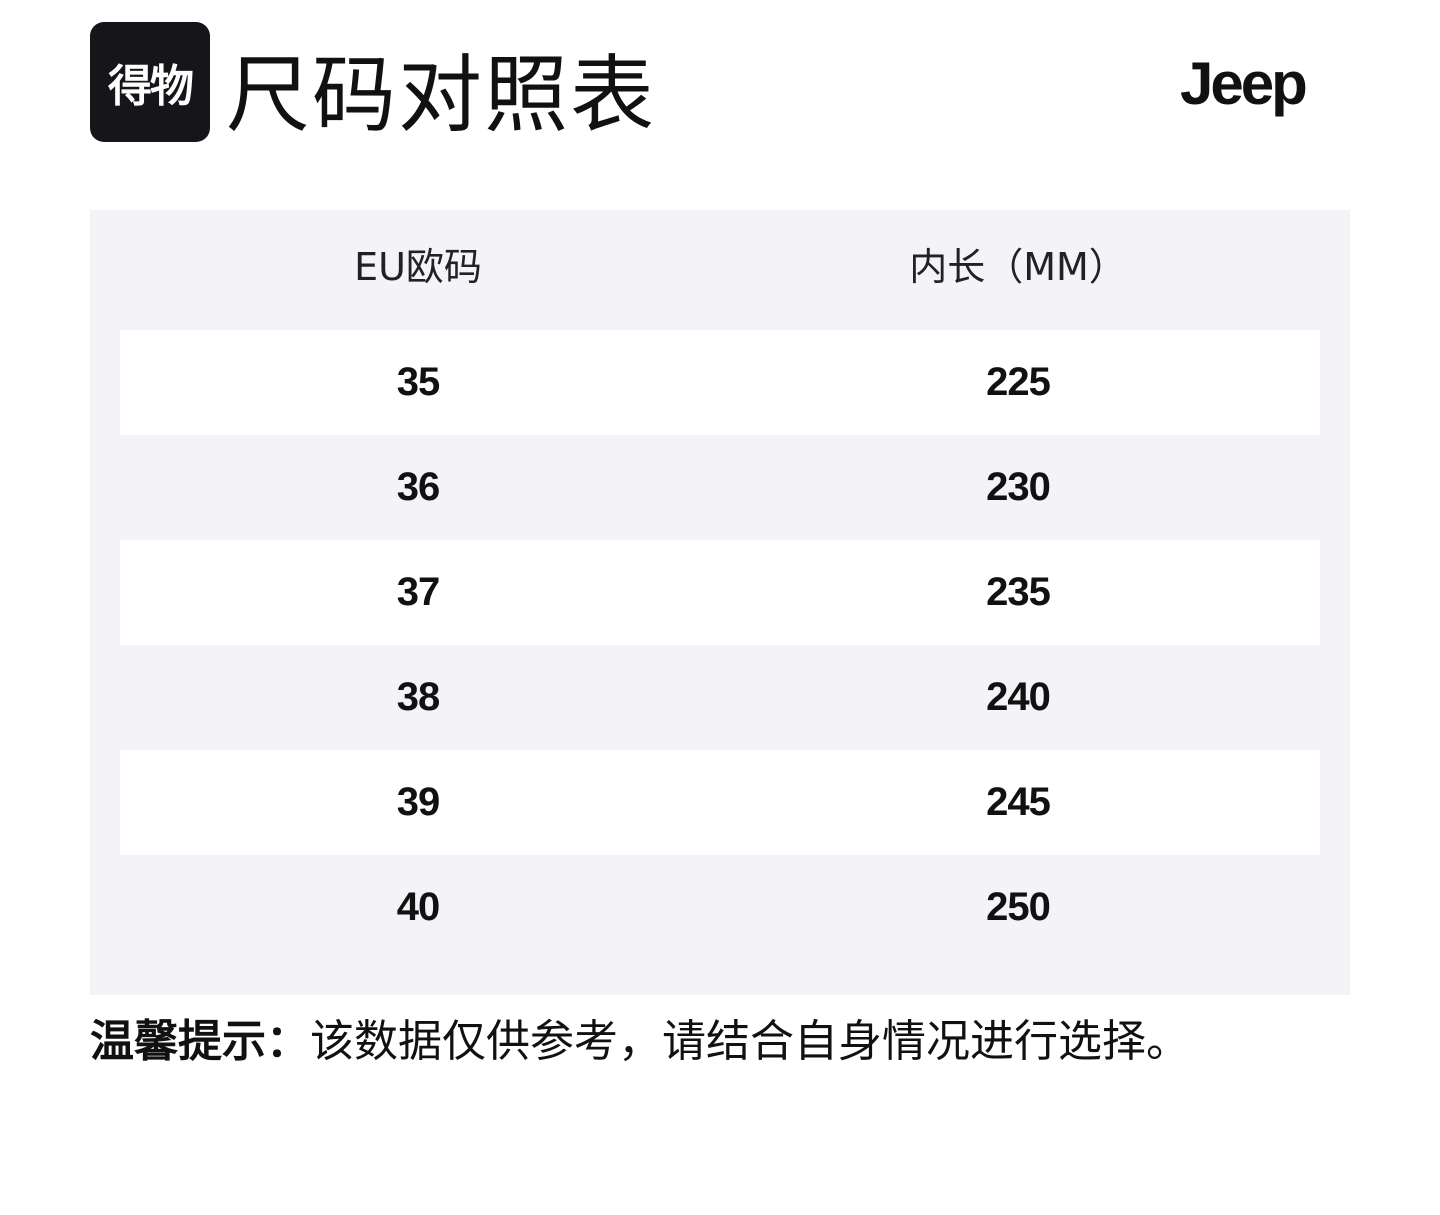 The width and height of the screenshot is (1440, 1215). What do you see at coordinates (150, 82) in the screenshot?
I see `logo: 得物` at bounding box center [150, 82].